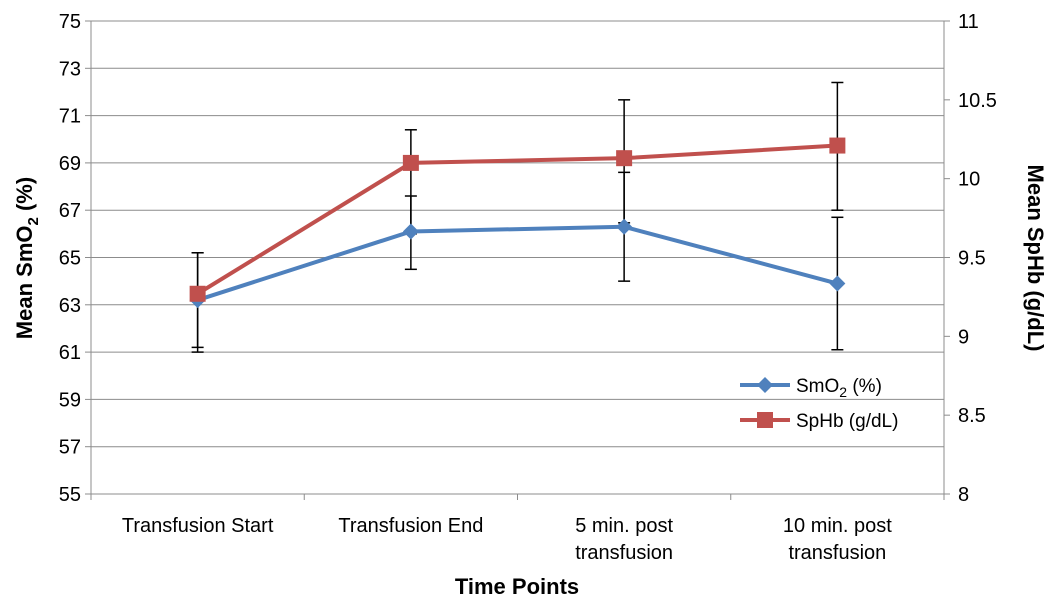 This screenshot has height=601, width=1047. What do you see at coordinates (624, 526) in the screenshot?
I see `x-category-label-line: 5 min. post` at bounding box center [624, 526].